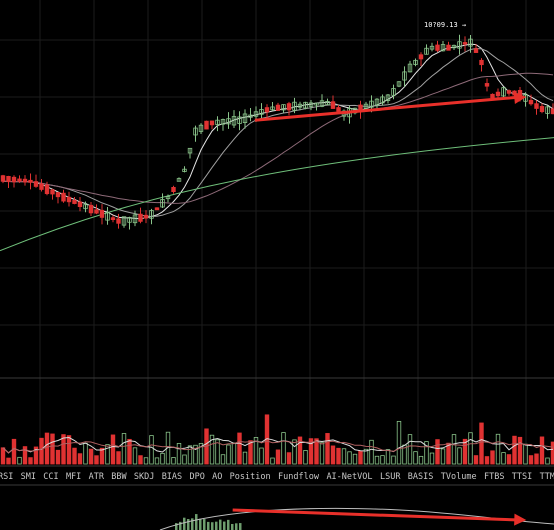  Describe the element at coordinates (250, 477) in the screenshot. I see `indicator-tab-position: Position` at that location.